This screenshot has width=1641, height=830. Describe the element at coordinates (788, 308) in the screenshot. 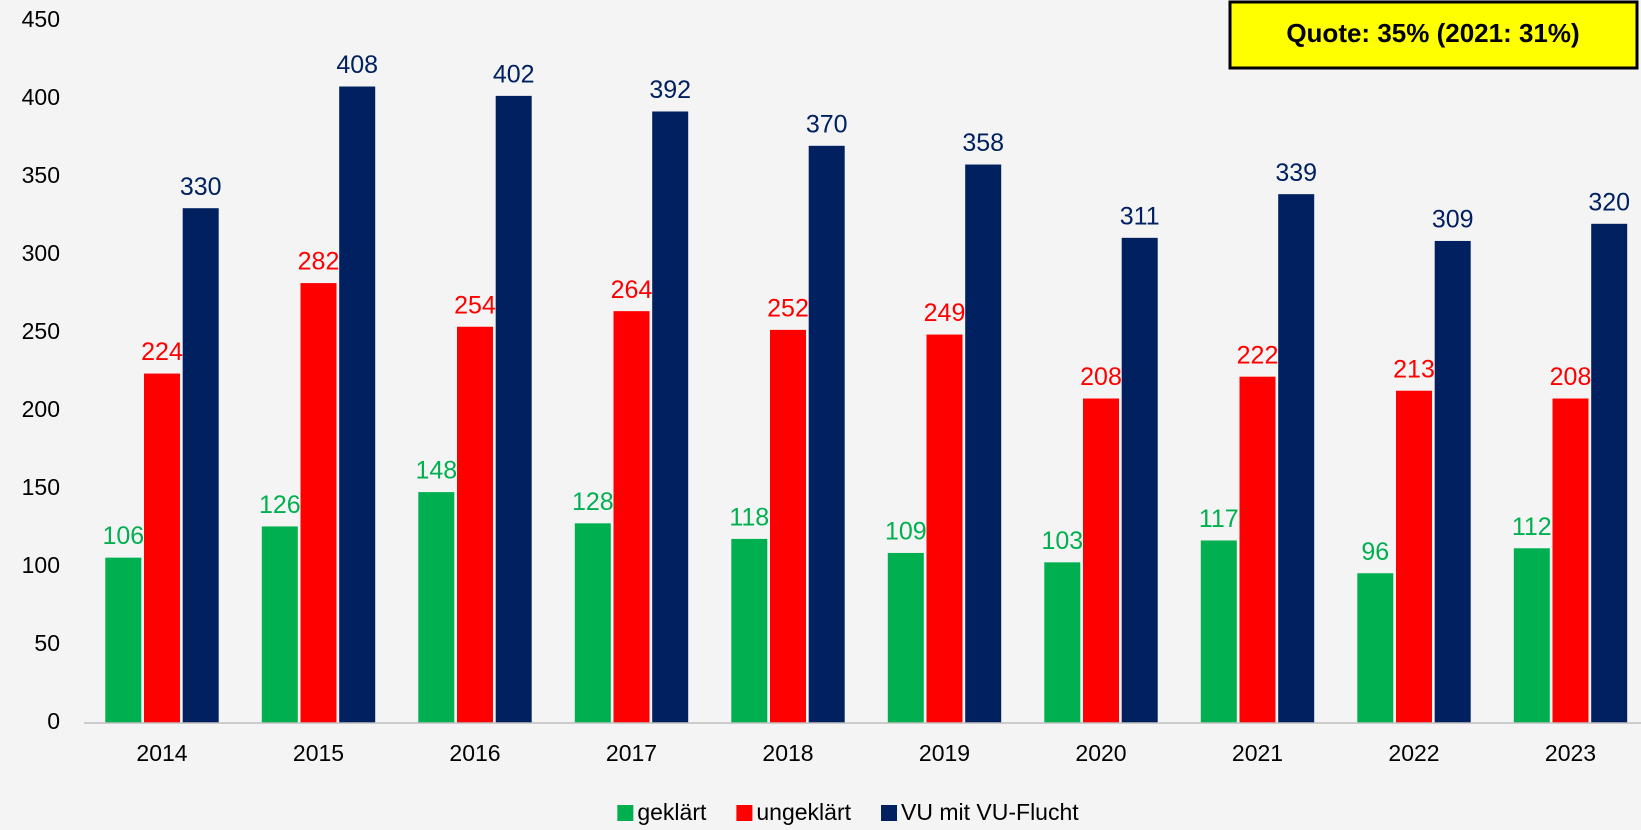

I see `value-label: 252` at that location.